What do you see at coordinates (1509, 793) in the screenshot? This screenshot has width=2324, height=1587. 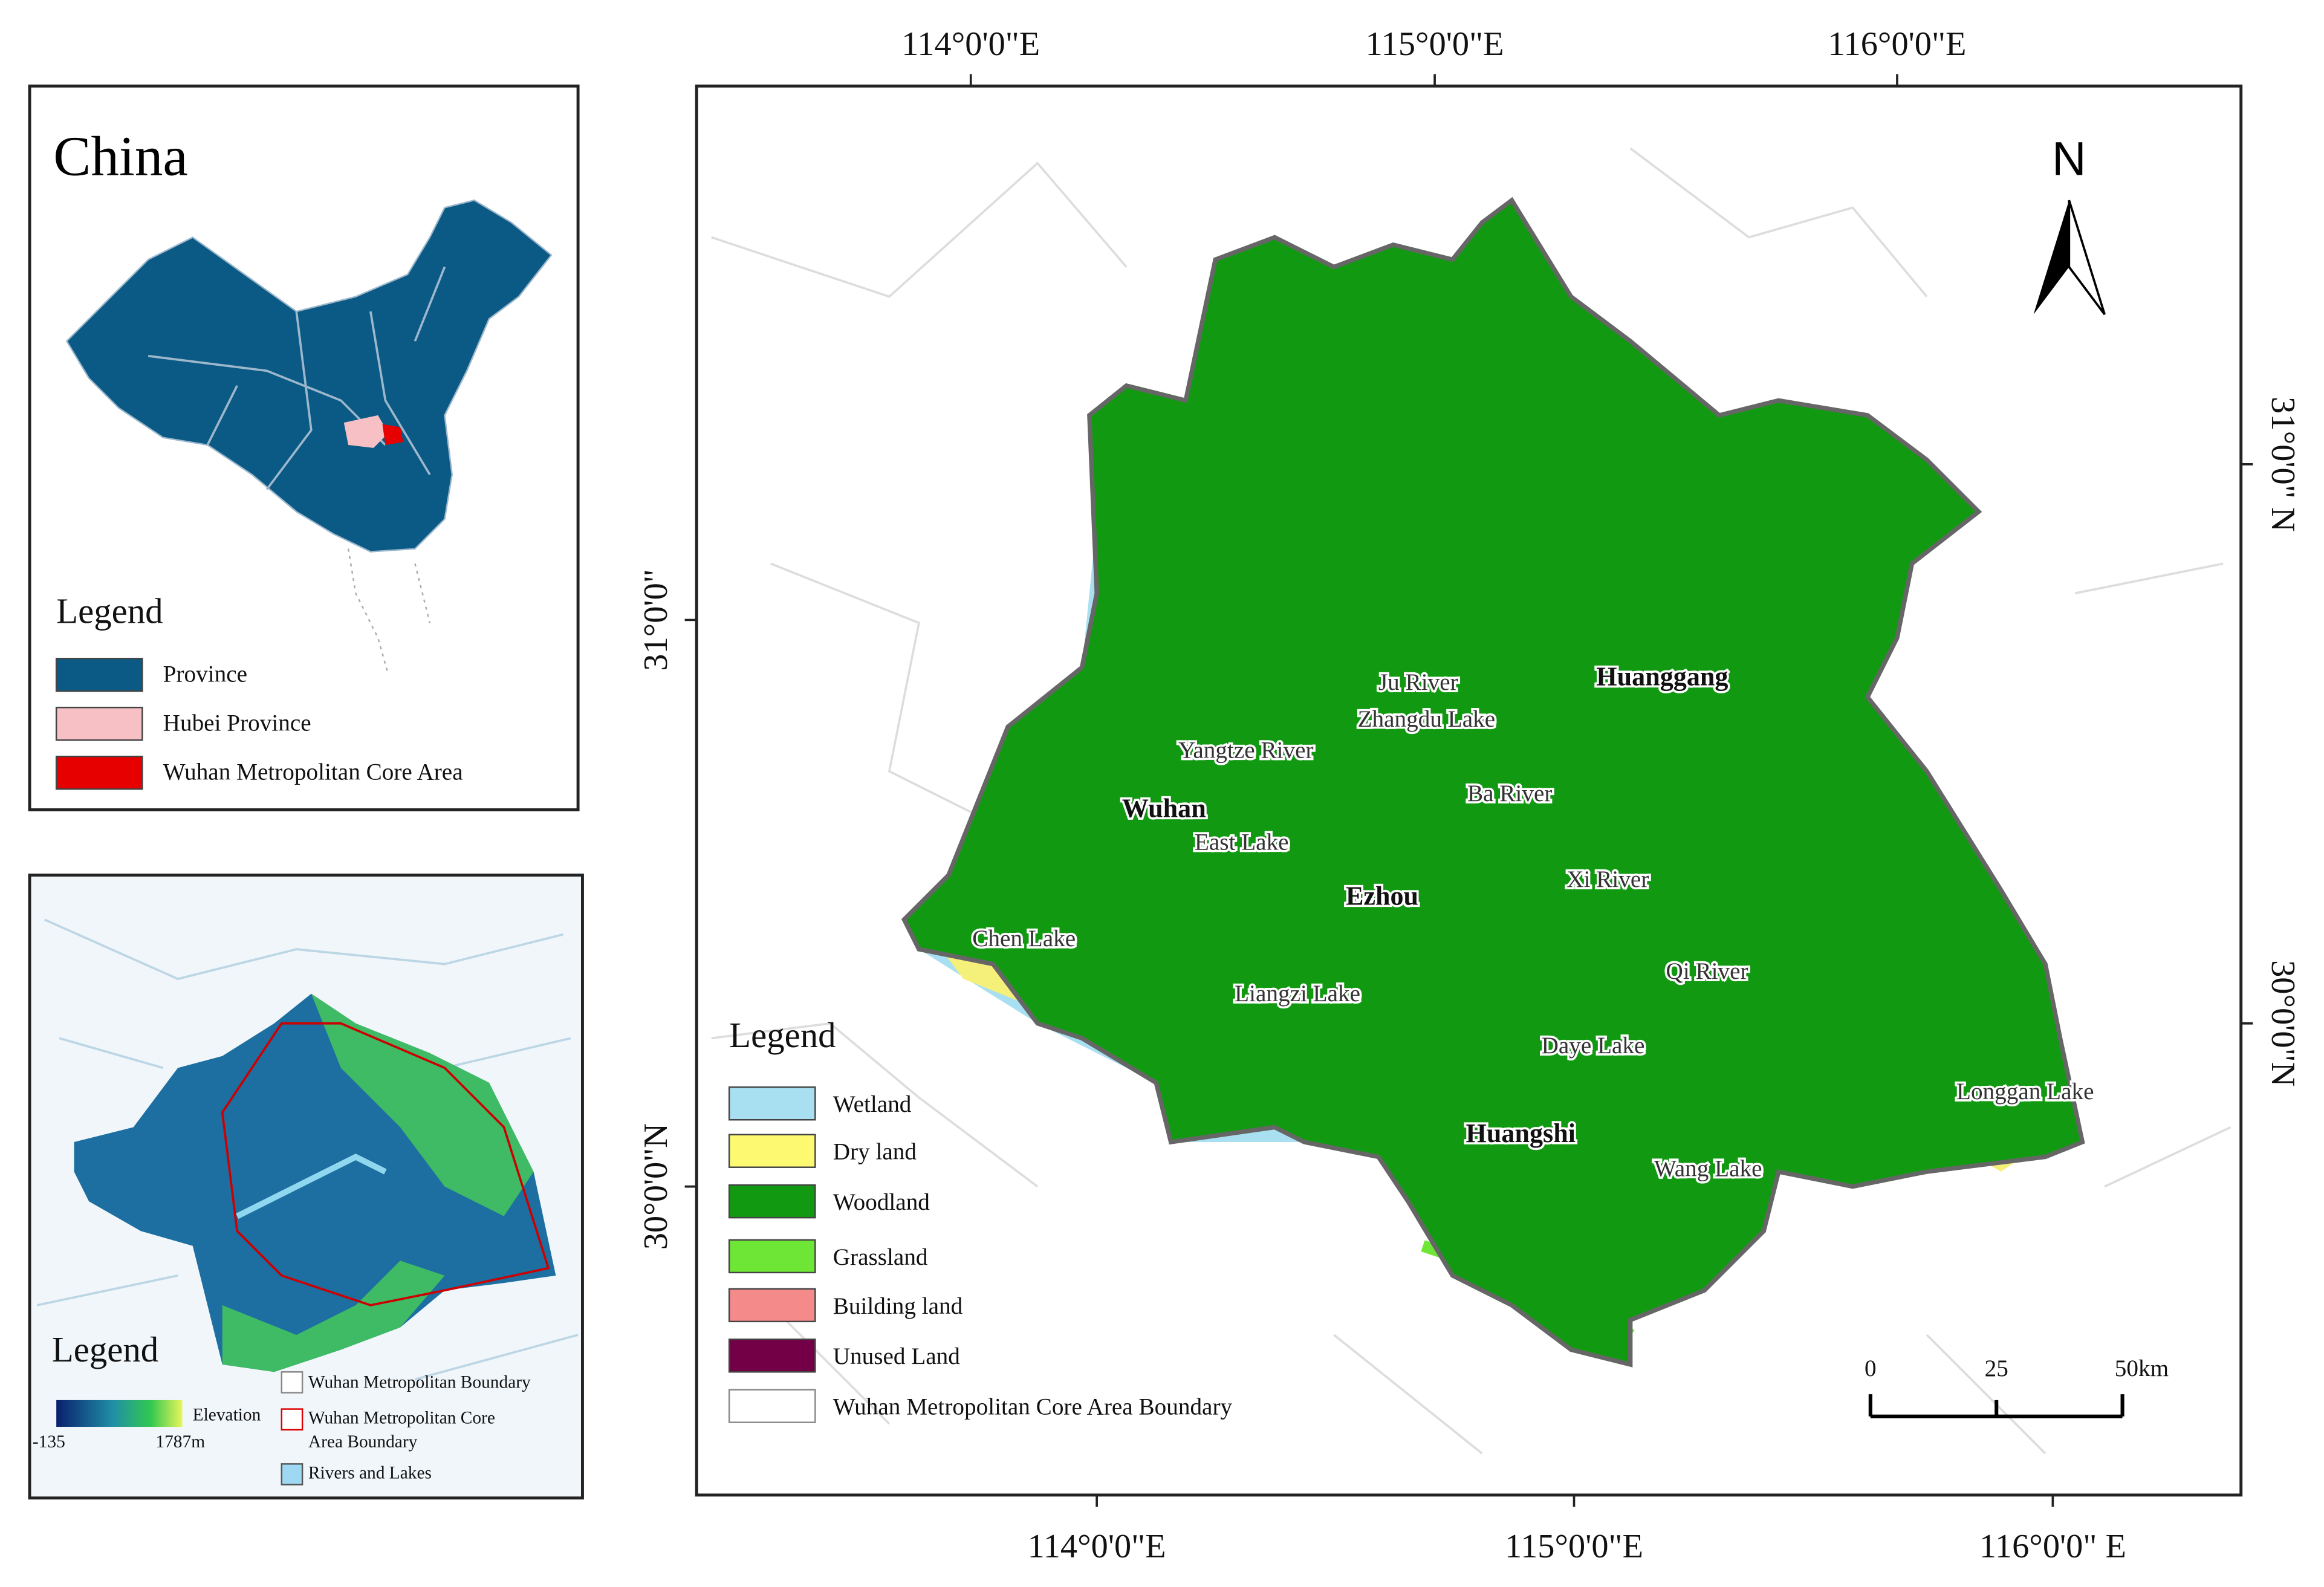 I see `place-label: Ba River` at bounding box center [1509, 793].